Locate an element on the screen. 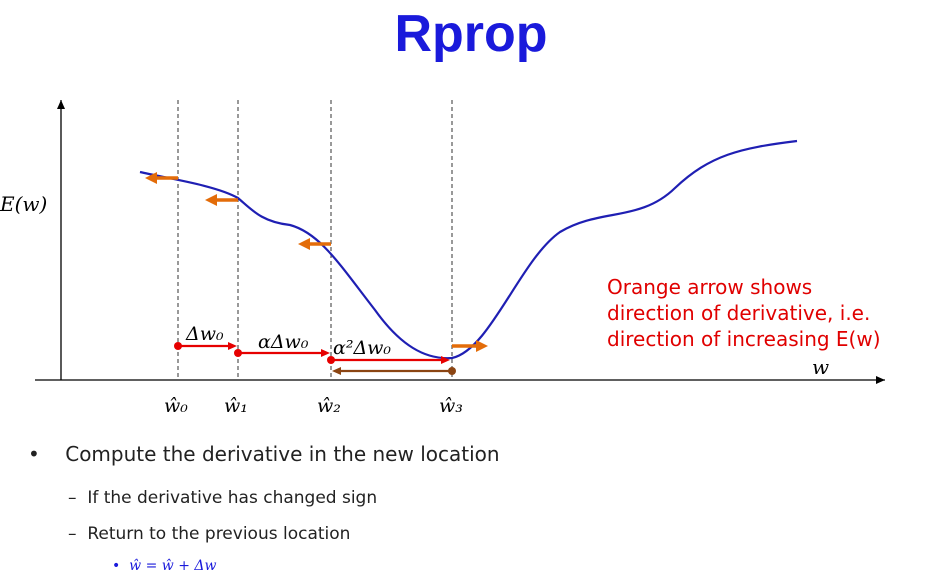 This screenshot has height=575, width=942. note-line: direction of increasing E(w) is located at coordinates (744, 339).